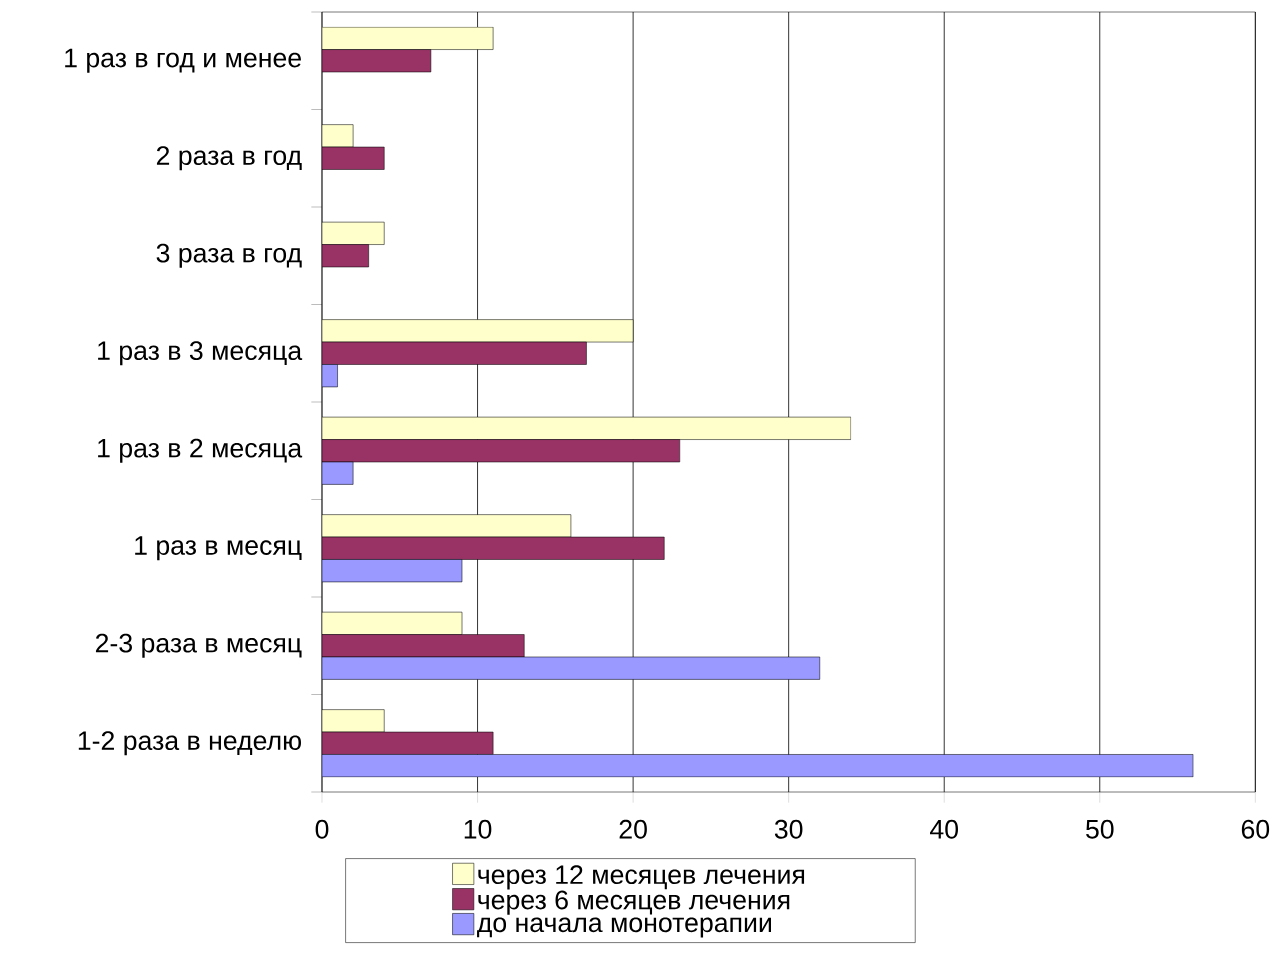 The width and height of the screenshot is (1276, 972). Describe the element at coordinates (641, 877) in the screenshot. I see `legend-label: через 12 месяцев лечения` at that location.